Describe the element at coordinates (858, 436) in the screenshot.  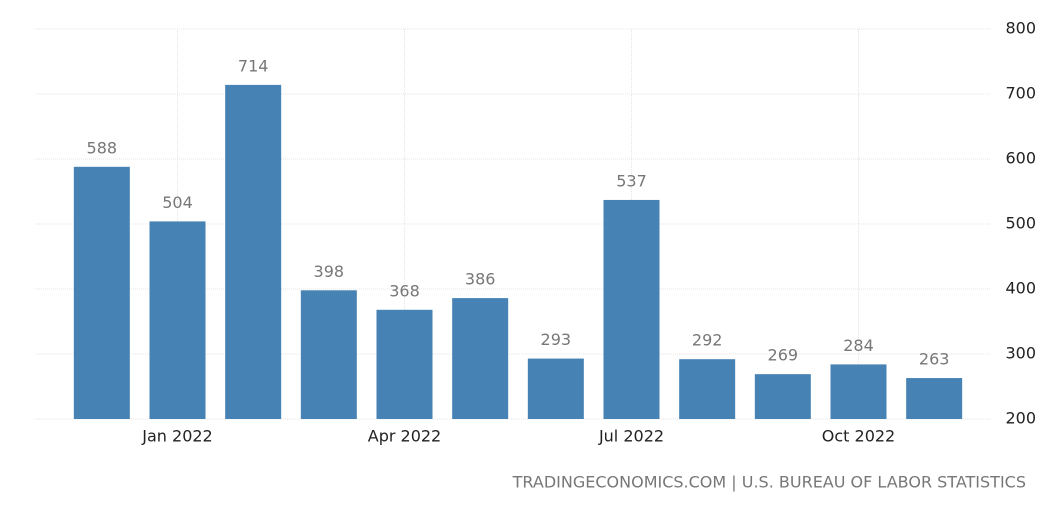
I see `x-tick-label: Oct 2022` at that location.